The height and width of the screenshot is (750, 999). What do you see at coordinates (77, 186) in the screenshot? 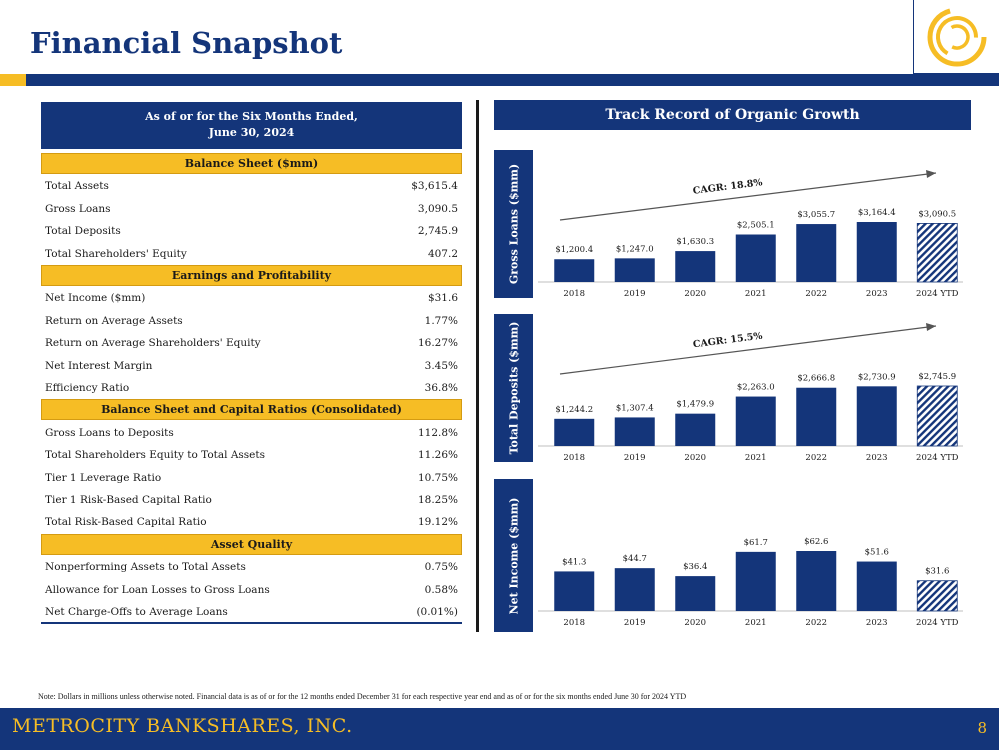
I see `row-label: Total Assets` at bounding box center [77, 186].